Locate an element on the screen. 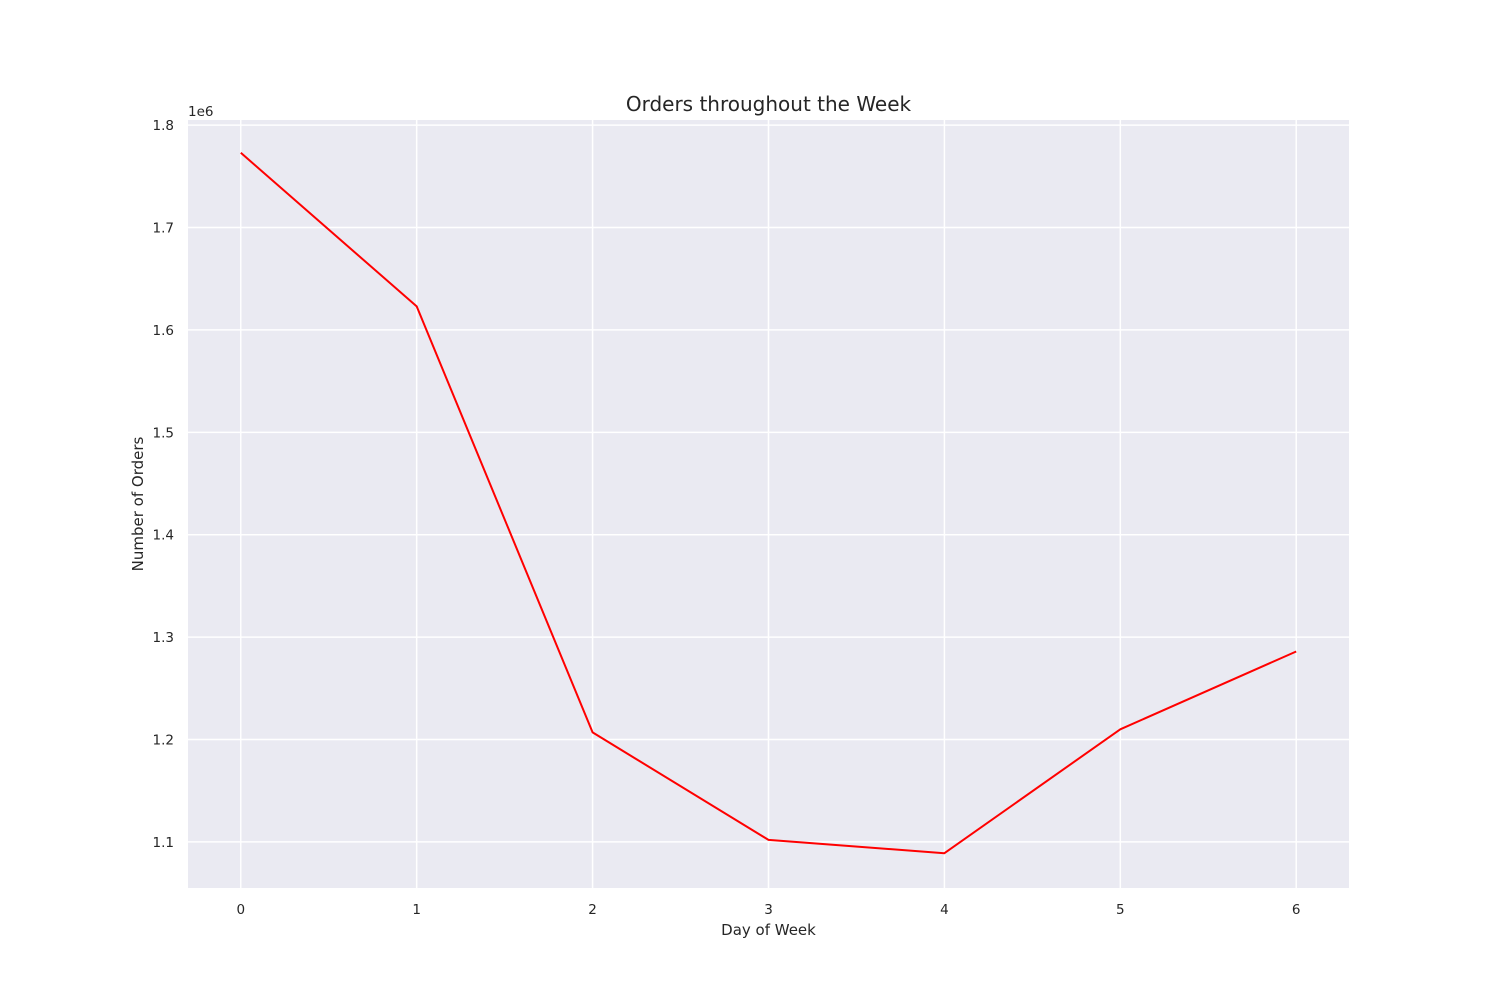 Image resolution: width=1500 pixels, height=1000 pixels. y-tick-label: 1.7 is located at coordinates (163, 229).